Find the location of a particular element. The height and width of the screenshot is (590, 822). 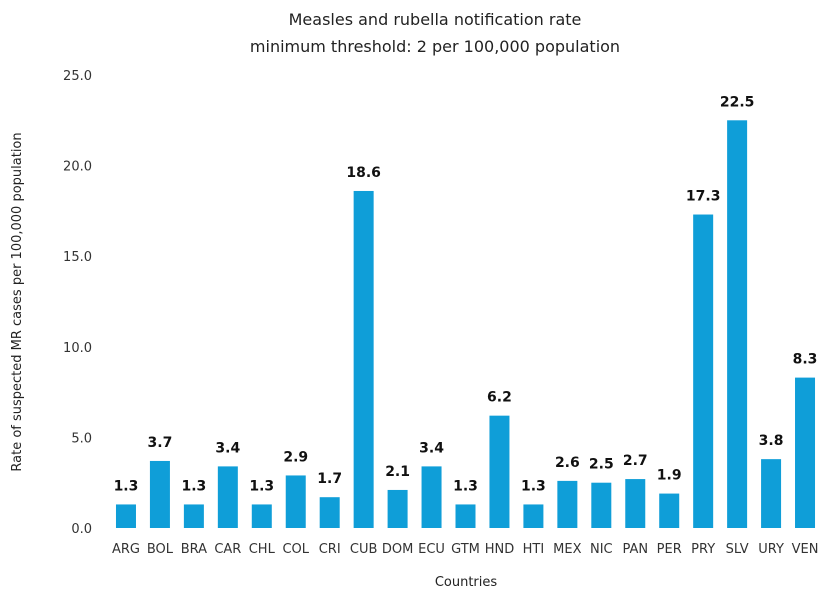

chart-title: Measles and rubella notification rate is located at coordinates (435, 19).